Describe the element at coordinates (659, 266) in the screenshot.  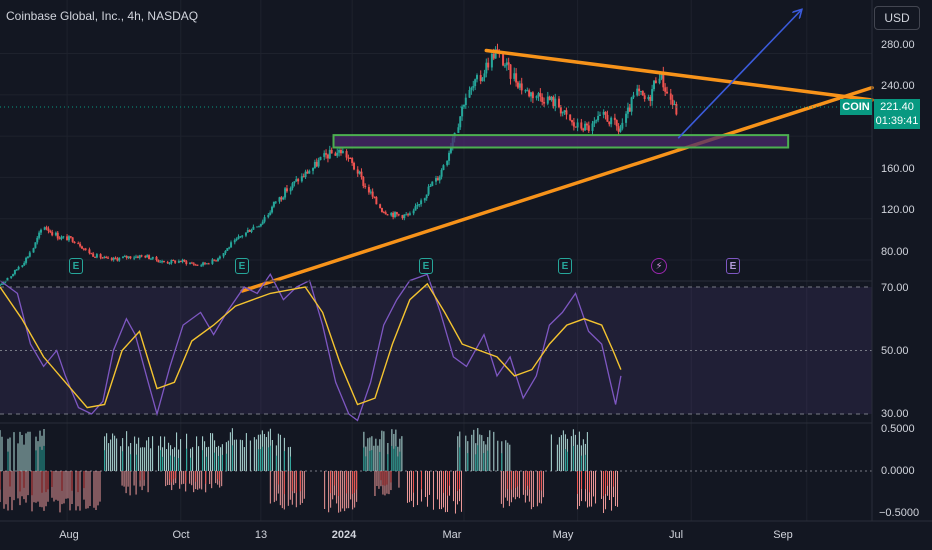
I see `lightning-event-icon: ⚡` at that location.